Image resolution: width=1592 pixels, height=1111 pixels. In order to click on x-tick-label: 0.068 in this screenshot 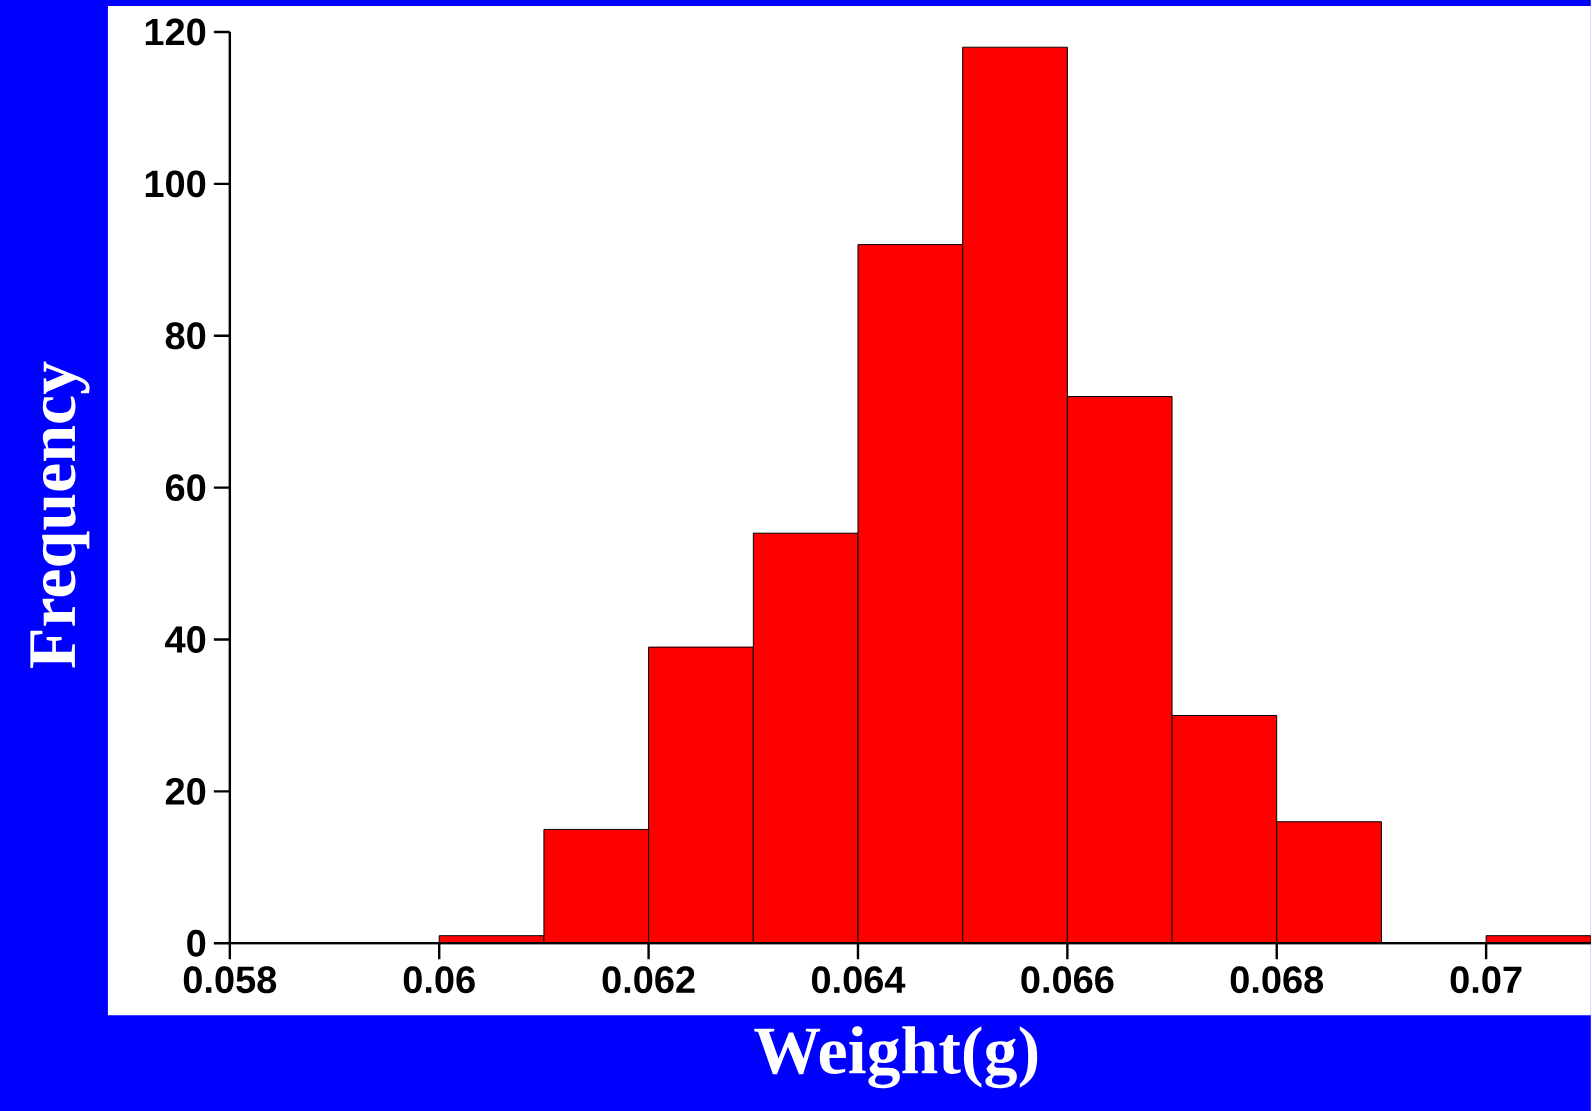, I will do `click(1277, 980)`.